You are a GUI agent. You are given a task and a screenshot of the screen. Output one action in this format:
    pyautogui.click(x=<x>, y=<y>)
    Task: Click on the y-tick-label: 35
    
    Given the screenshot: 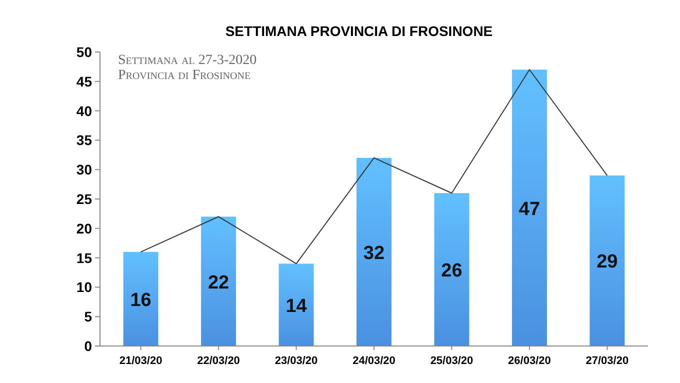 What is the action you would take?
    pyautogui.click(x=84, y=140)
    